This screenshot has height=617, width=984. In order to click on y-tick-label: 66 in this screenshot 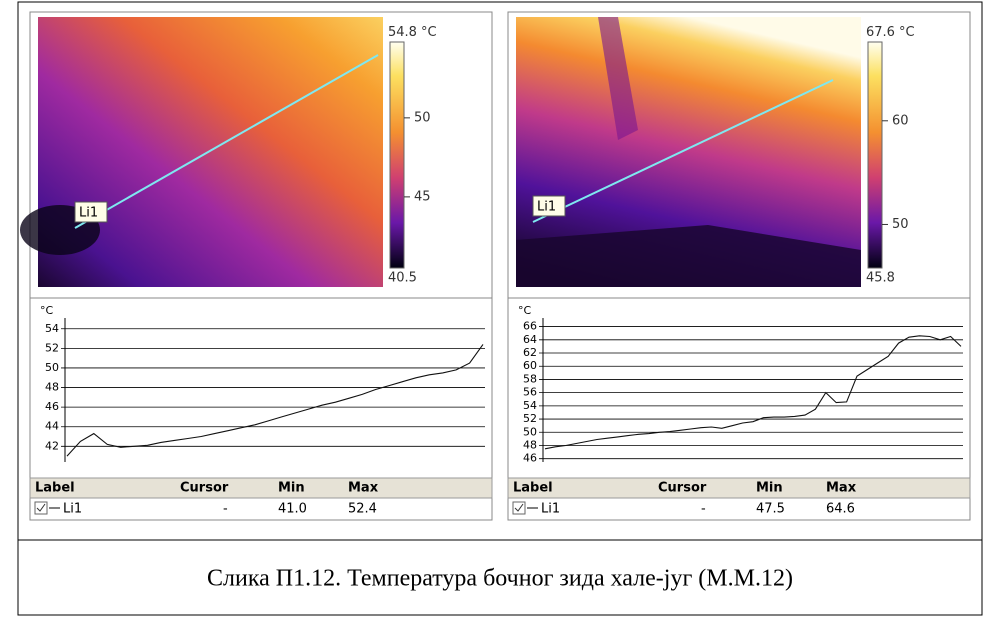, I will do `click(530, 326)`.